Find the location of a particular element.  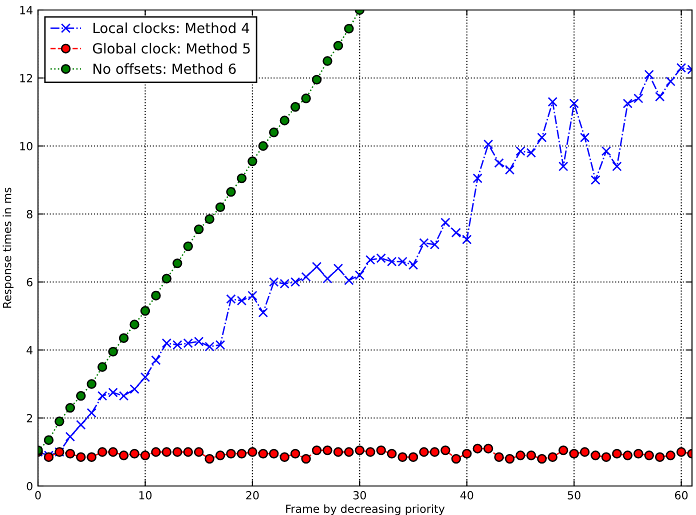

legend-label: Local clocks: Method 4 is located at coordinates (172, 28).